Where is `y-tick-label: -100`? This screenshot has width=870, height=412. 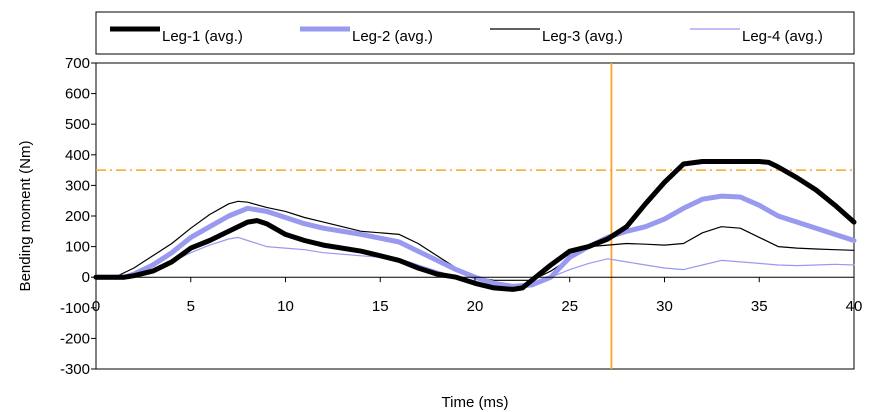 y-tick-label: -100 is located at coordinates (75, 308).